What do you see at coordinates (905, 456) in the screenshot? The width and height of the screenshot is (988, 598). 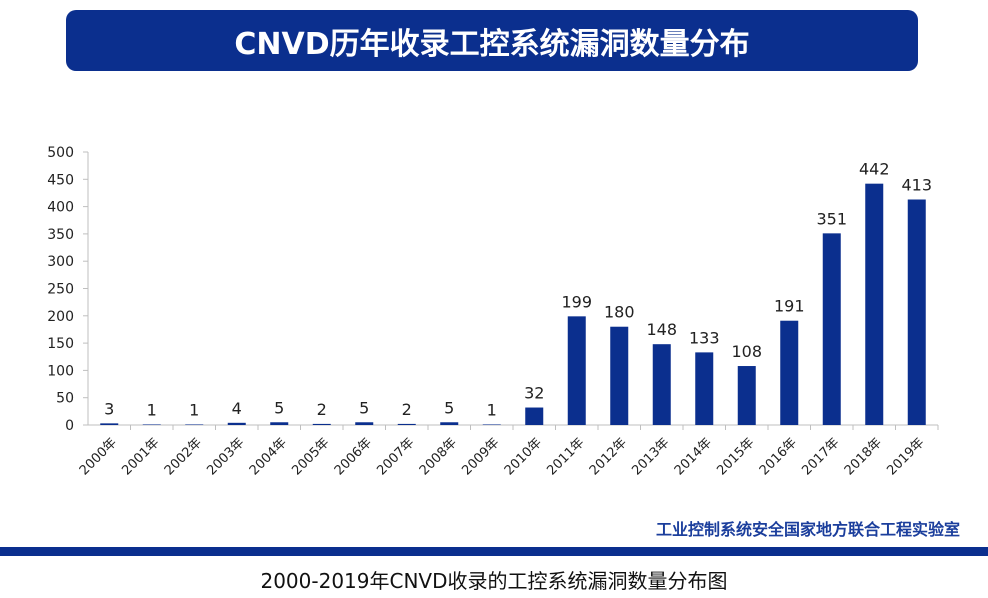 I see `x-tick-label: 2019年` at bounding box center [905, 456].